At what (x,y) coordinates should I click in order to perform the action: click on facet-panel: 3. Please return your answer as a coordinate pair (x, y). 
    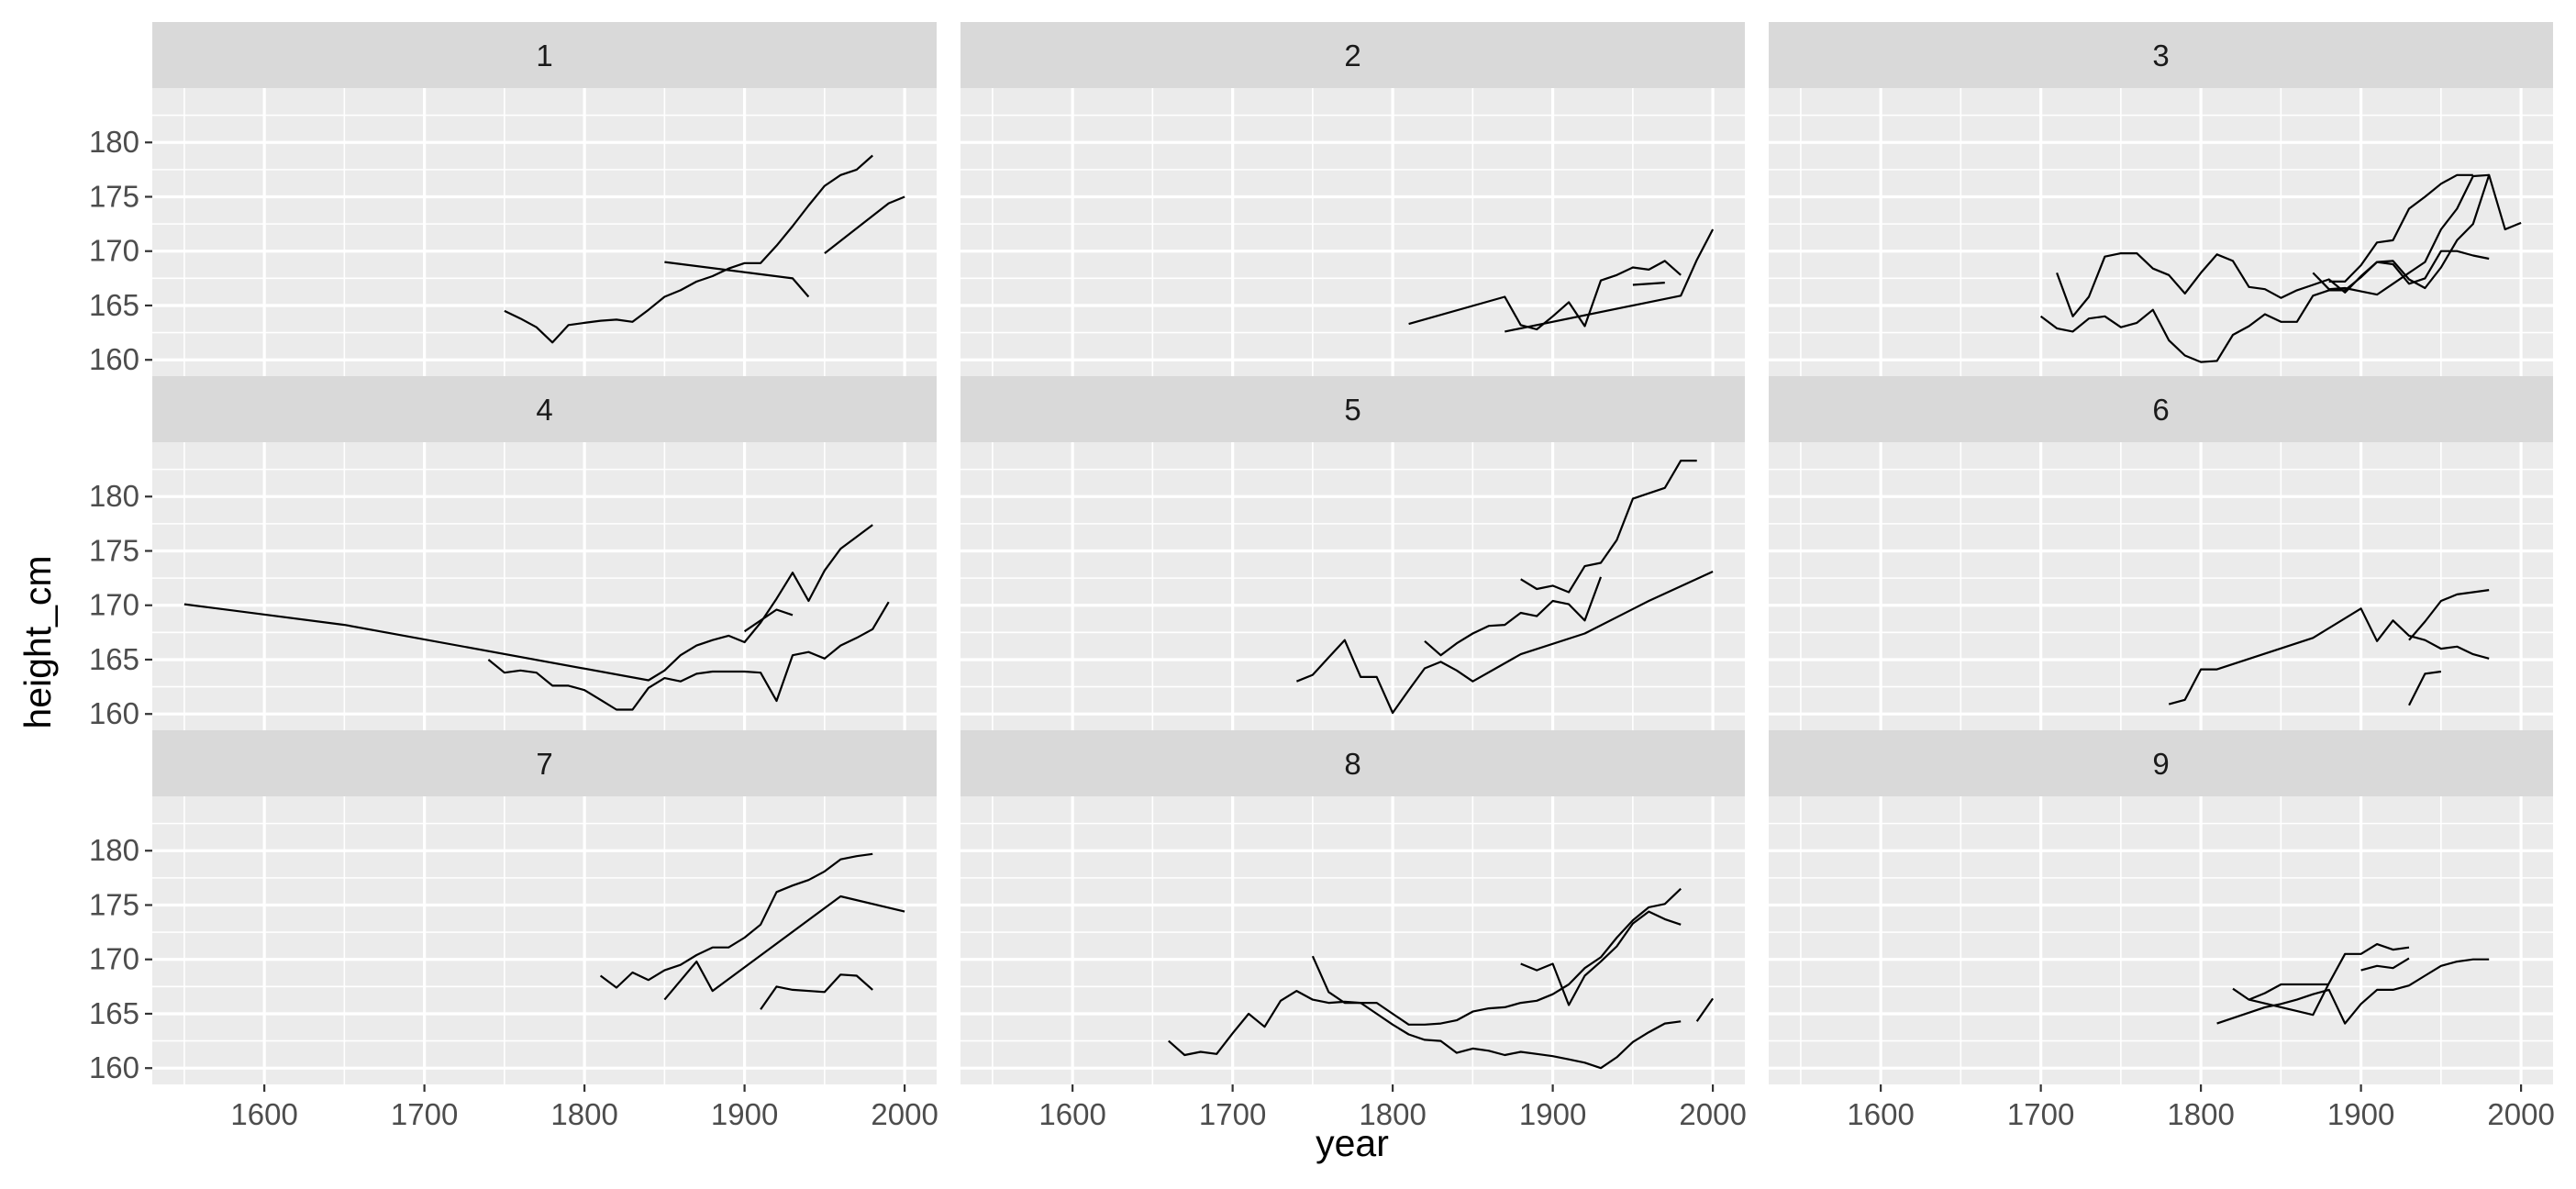
    Looking at the image, I should click on (2161, 199).